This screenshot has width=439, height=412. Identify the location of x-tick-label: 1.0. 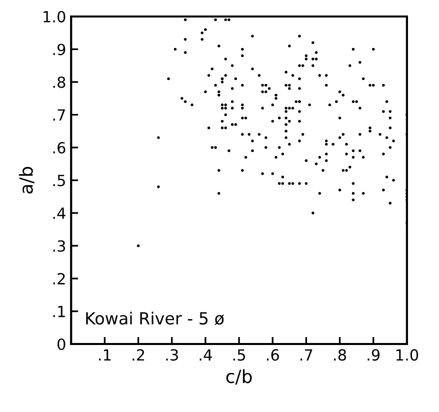
(407, 355).